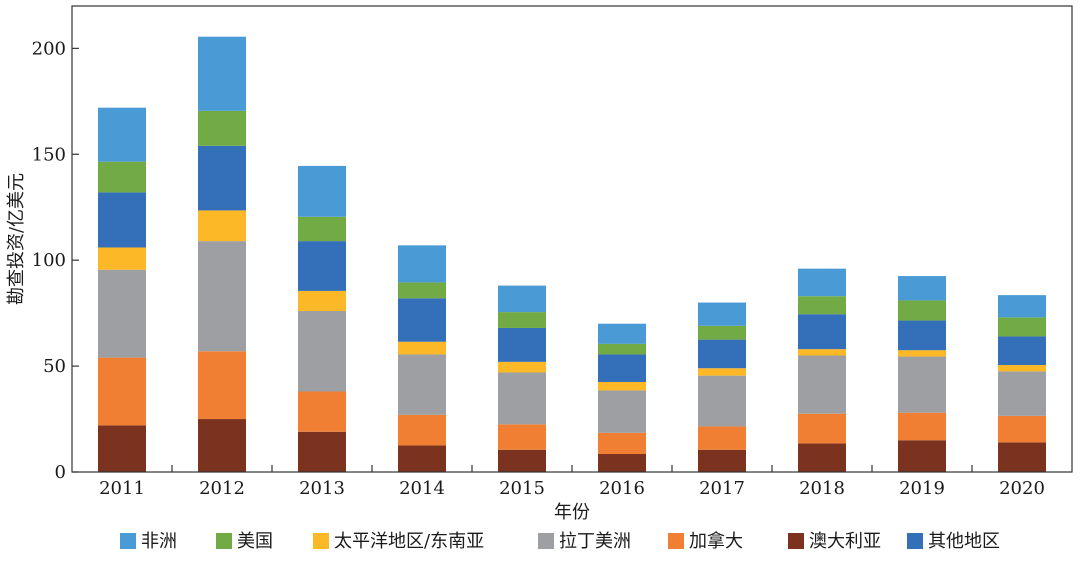  I want to click on bar-segment-2015-非洲, so click(522, 299).